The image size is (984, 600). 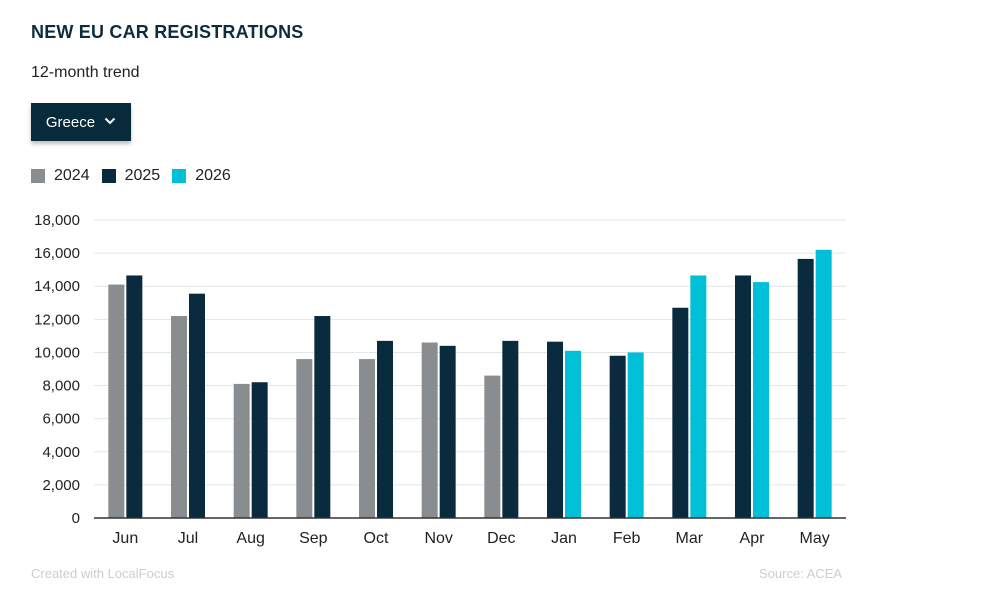 What do you see at coordinates (142, 175) in the screenshot?
I see `legend-label: 2025` at bounding box center [142, 175].